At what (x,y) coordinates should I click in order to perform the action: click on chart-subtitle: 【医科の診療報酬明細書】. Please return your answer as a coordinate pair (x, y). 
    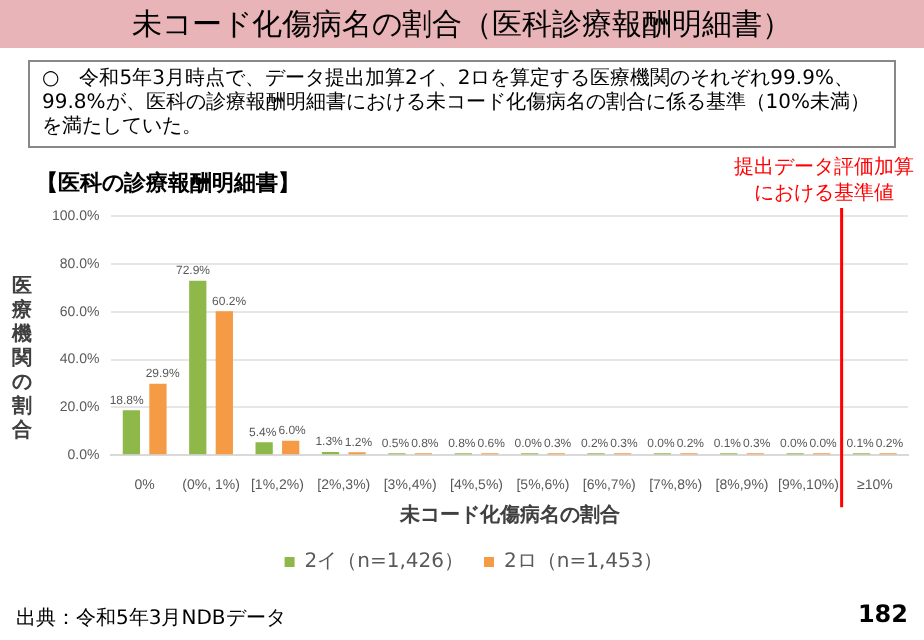
    Looking at the image, I should click on (168, 183).